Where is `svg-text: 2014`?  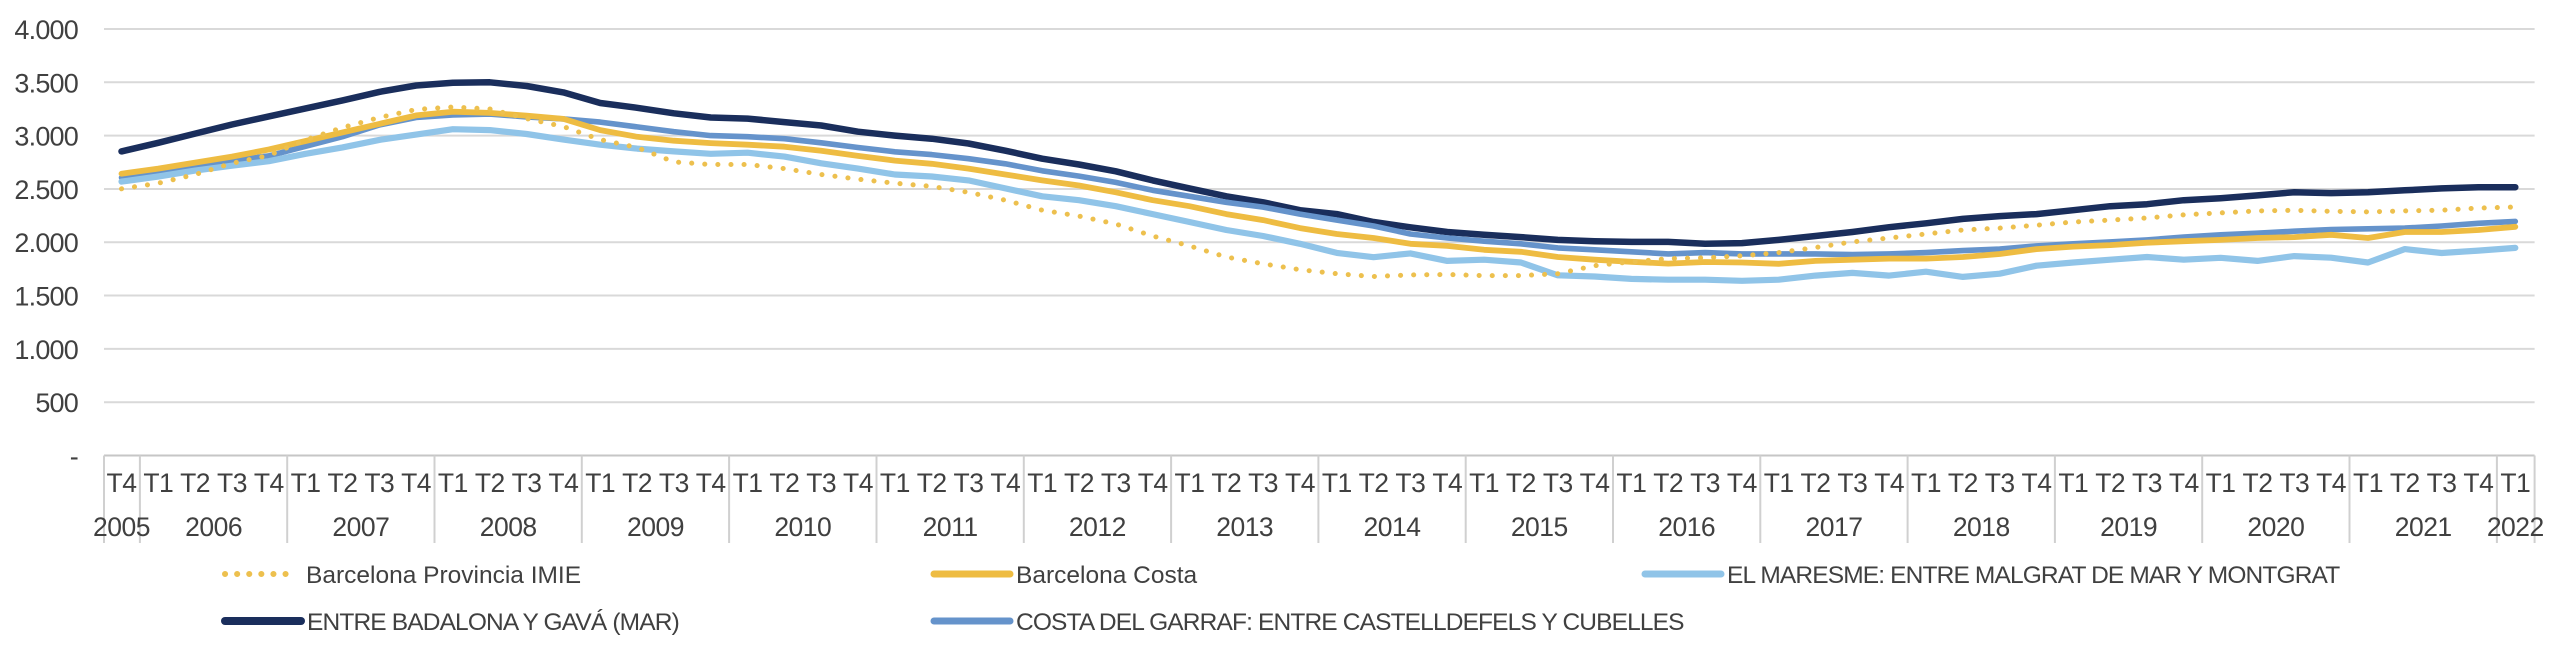 svg-text: 2014 is located at coordinates (1392, 527).